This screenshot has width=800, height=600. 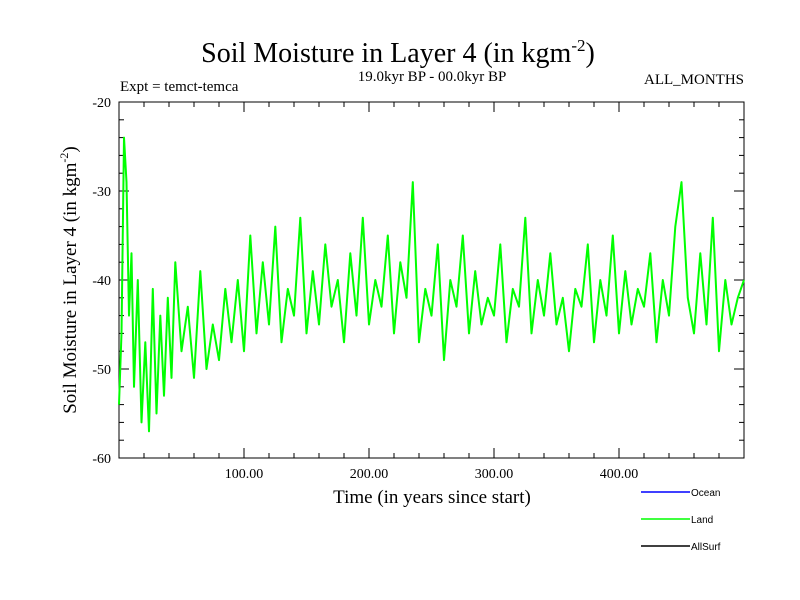 I want to click on legend-label-land: Land, so click(x=702, y=520).